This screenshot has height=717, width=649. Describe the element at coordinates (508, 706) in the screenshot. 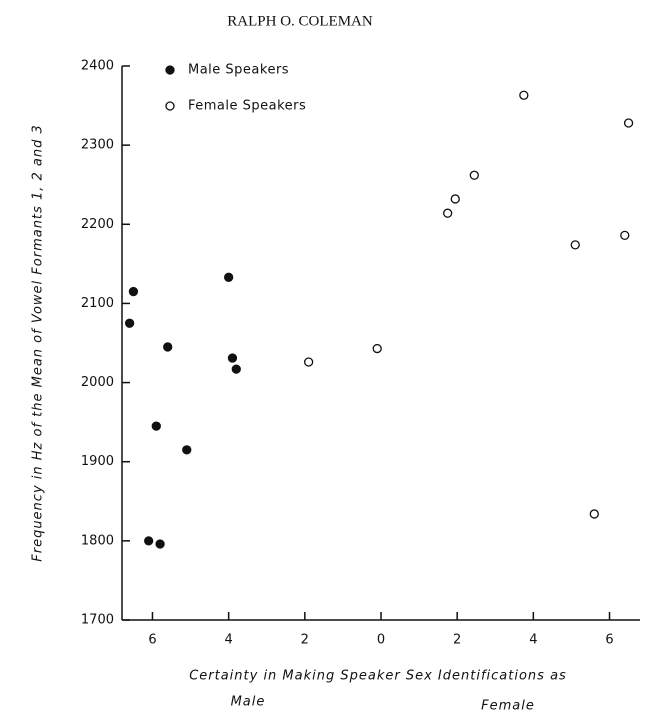

I see `x-axis-label-female: Female` at that location.